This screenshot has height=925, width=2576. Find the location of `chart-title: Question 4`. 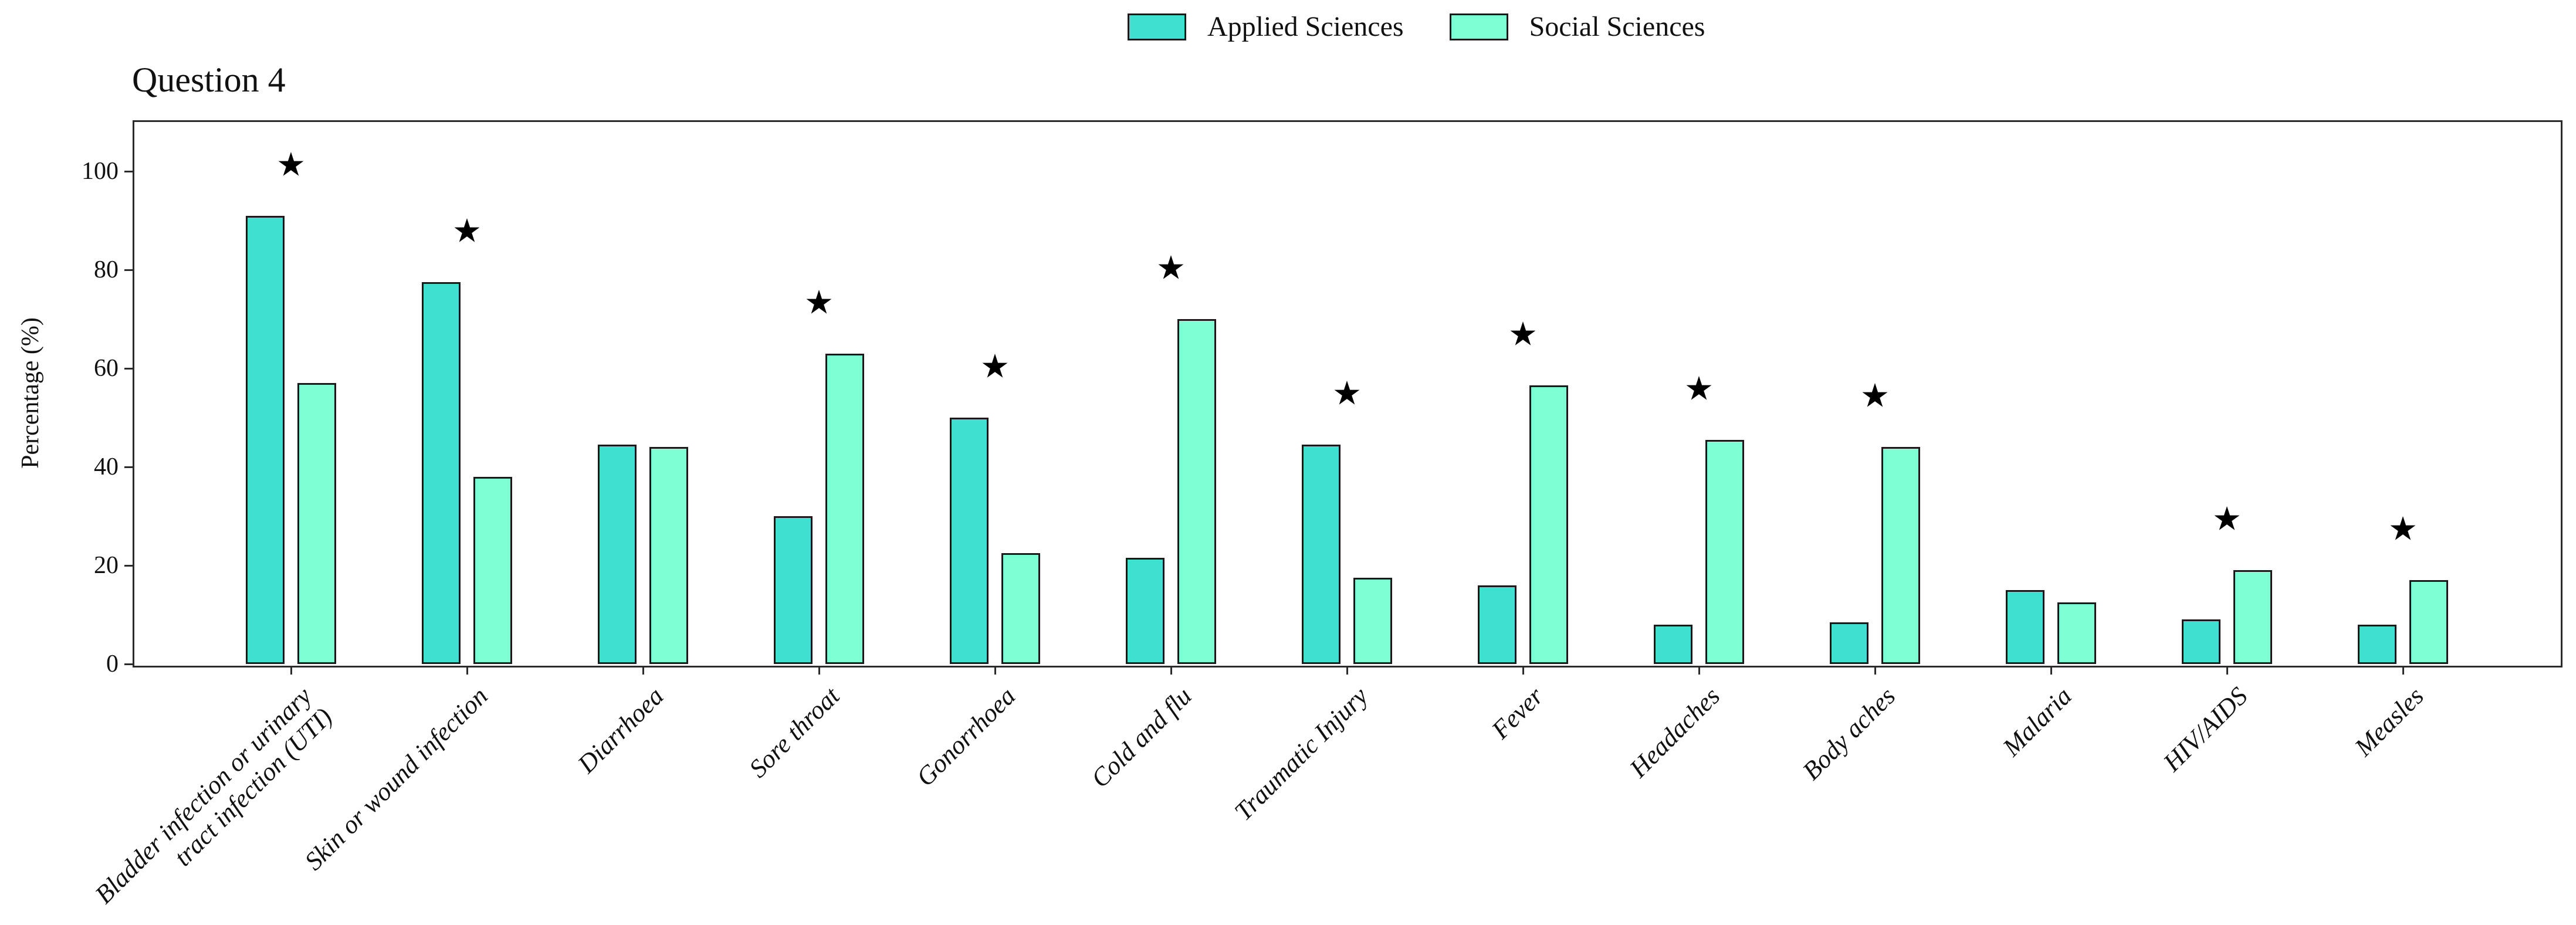

chart-title: Question 4 is located at coordinates (209, 79).